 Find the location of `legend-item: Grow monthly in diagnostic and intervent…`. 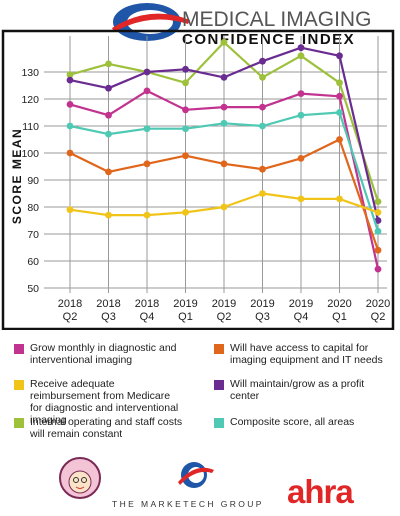

legend-item: Grow monthly in diagnostic and intervent… is located at coordinates (99, 354).